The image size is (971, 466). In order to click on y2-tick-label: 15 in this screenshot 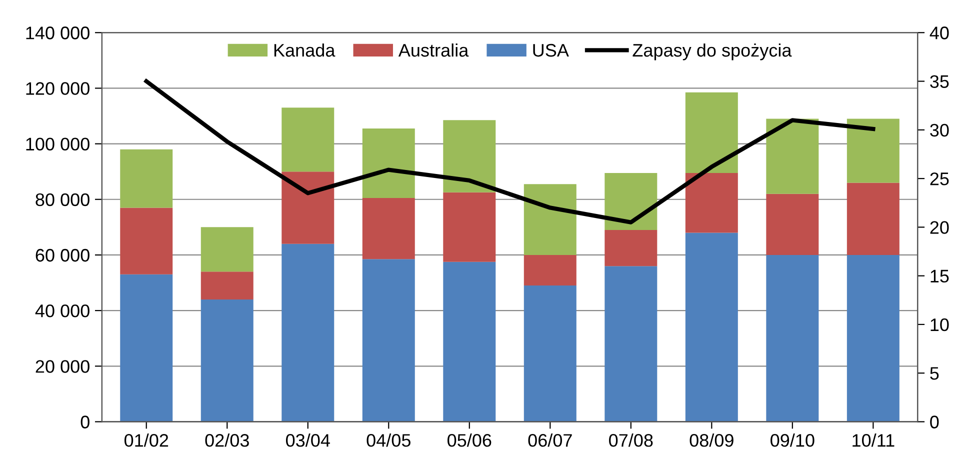, I will do `click(939, 276)`.